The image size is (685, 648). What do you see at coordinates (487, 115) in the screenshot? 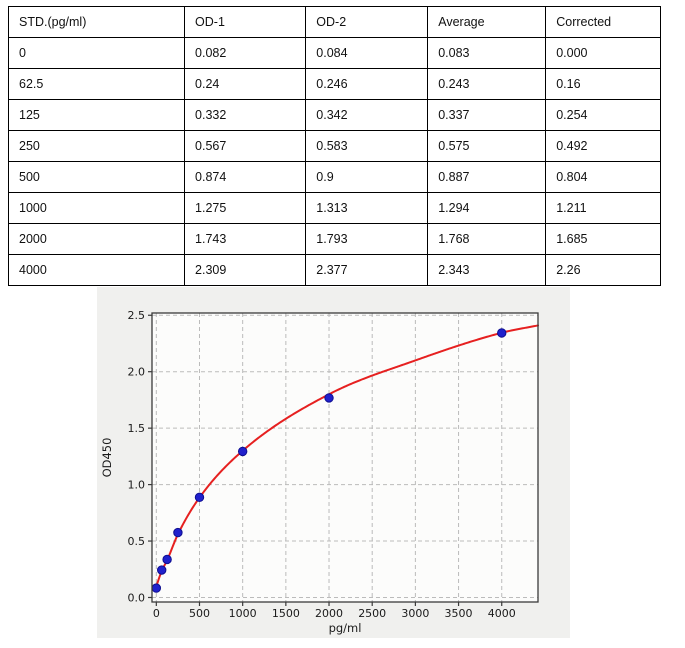
I see `table-cell: 0.337` at bounding box center [487, 115].